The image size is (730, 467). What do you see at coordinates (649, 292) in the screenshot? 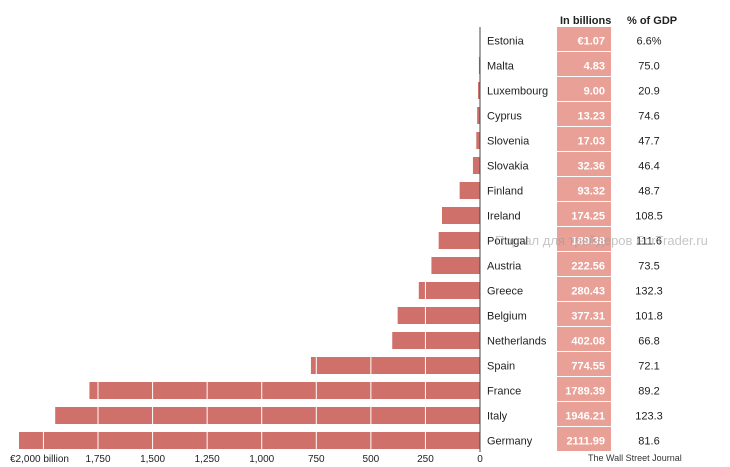
I see `gdp-value: 132.3` at bounding box center [649, 292].